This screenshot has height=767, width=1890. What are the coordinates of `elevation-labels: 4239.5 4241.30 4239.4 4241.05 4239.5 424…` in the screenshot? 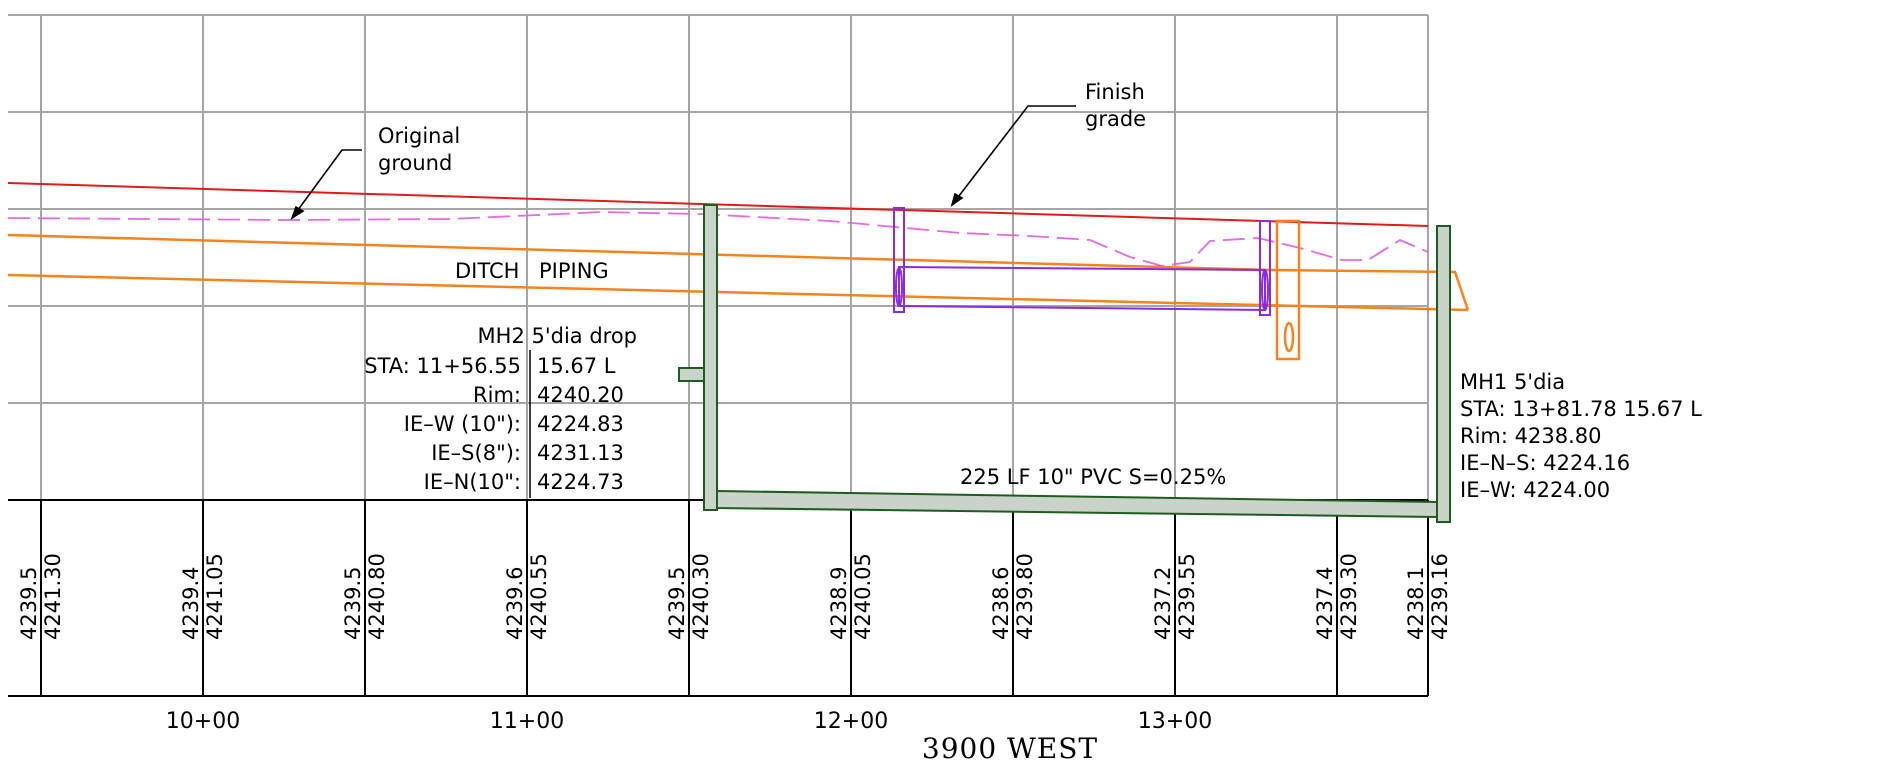 It's located at (734, 596).